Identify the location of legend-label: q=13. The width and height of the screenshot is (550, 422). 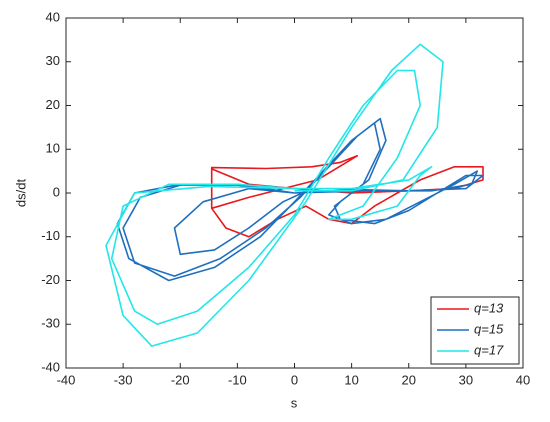
(489, 307).